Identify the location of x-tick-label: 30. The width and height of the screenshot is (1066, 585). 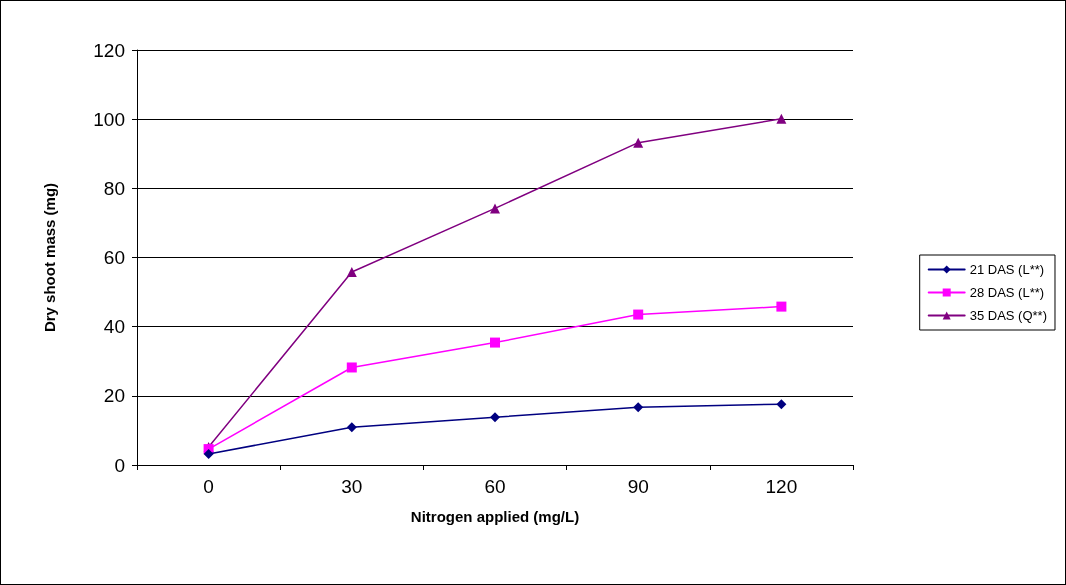
(352, 486).